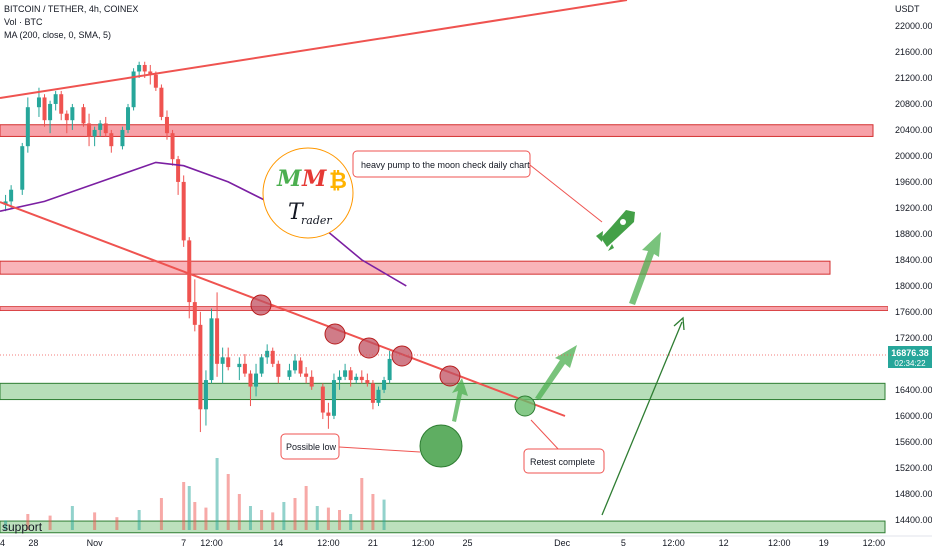 This screenshot has width=932, height=550. I want to click on price-tick-label: 19600.00, so click(913, 182).